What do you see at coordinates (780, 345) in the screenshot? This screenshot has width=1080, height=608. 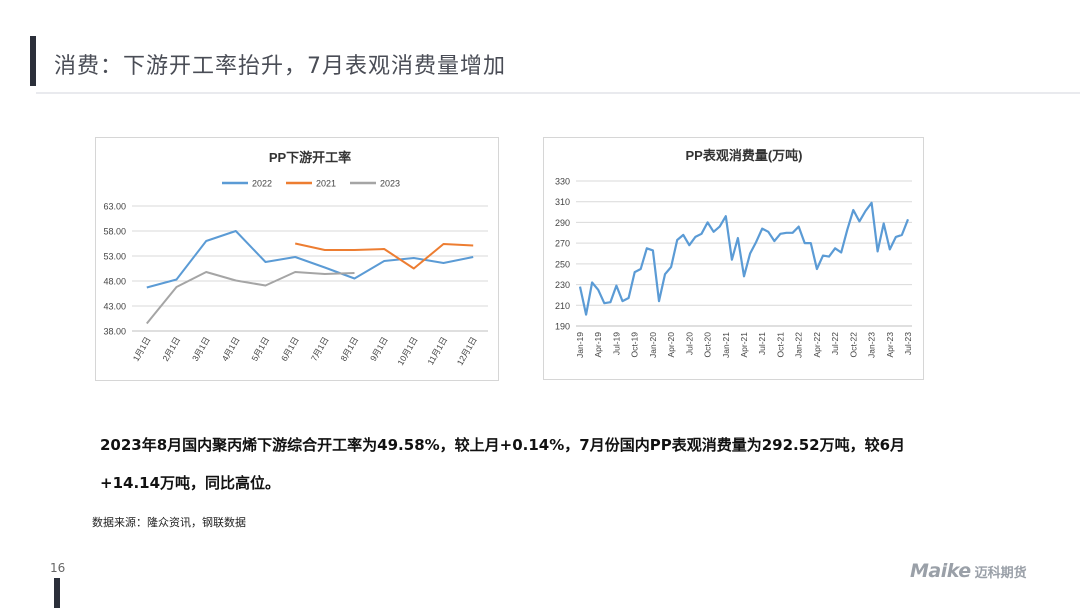 I see `x-tick-label: Oct-21` at bounding box center [780, 345].